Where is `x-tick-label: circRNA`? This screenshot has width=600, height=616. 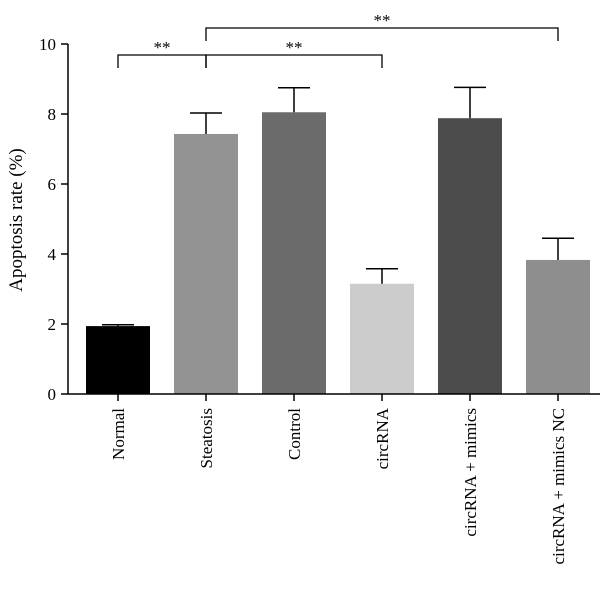 x-tick-label: circRNA is located at coordinates (382, 438).